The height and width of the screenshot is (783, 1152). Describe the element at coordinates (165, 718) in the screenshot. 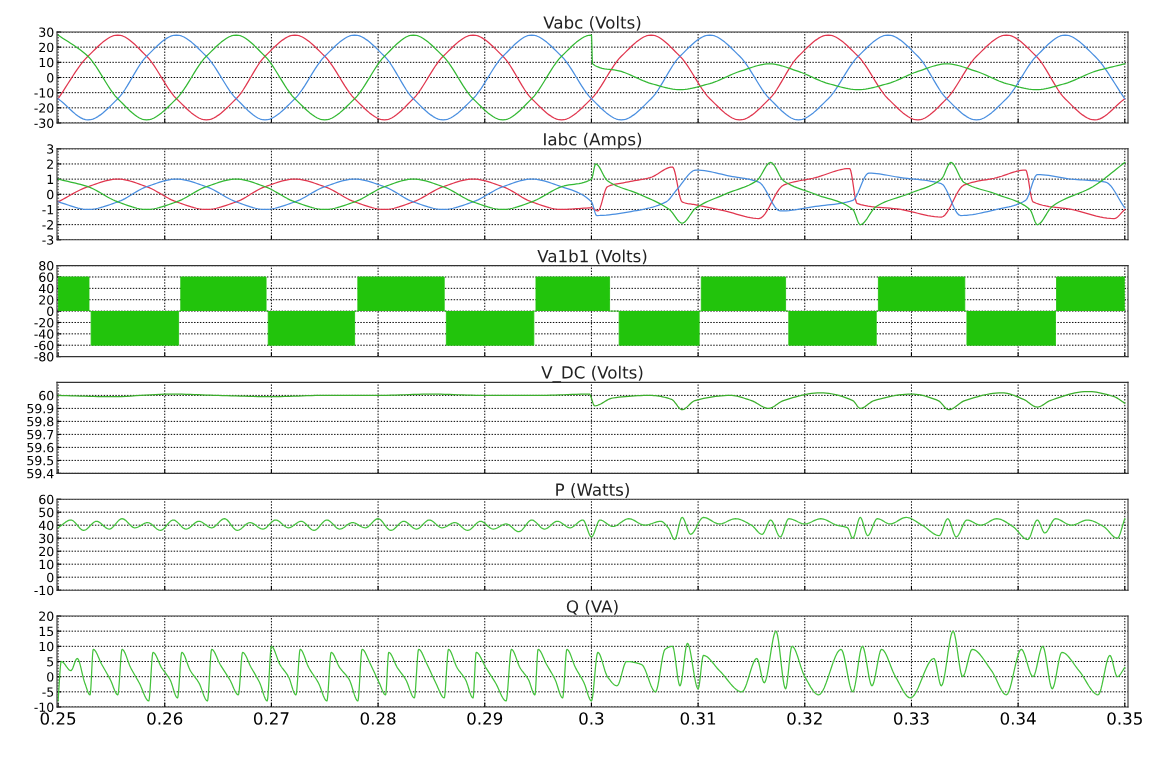

I see `x-tick-label: 0.26` at that location.